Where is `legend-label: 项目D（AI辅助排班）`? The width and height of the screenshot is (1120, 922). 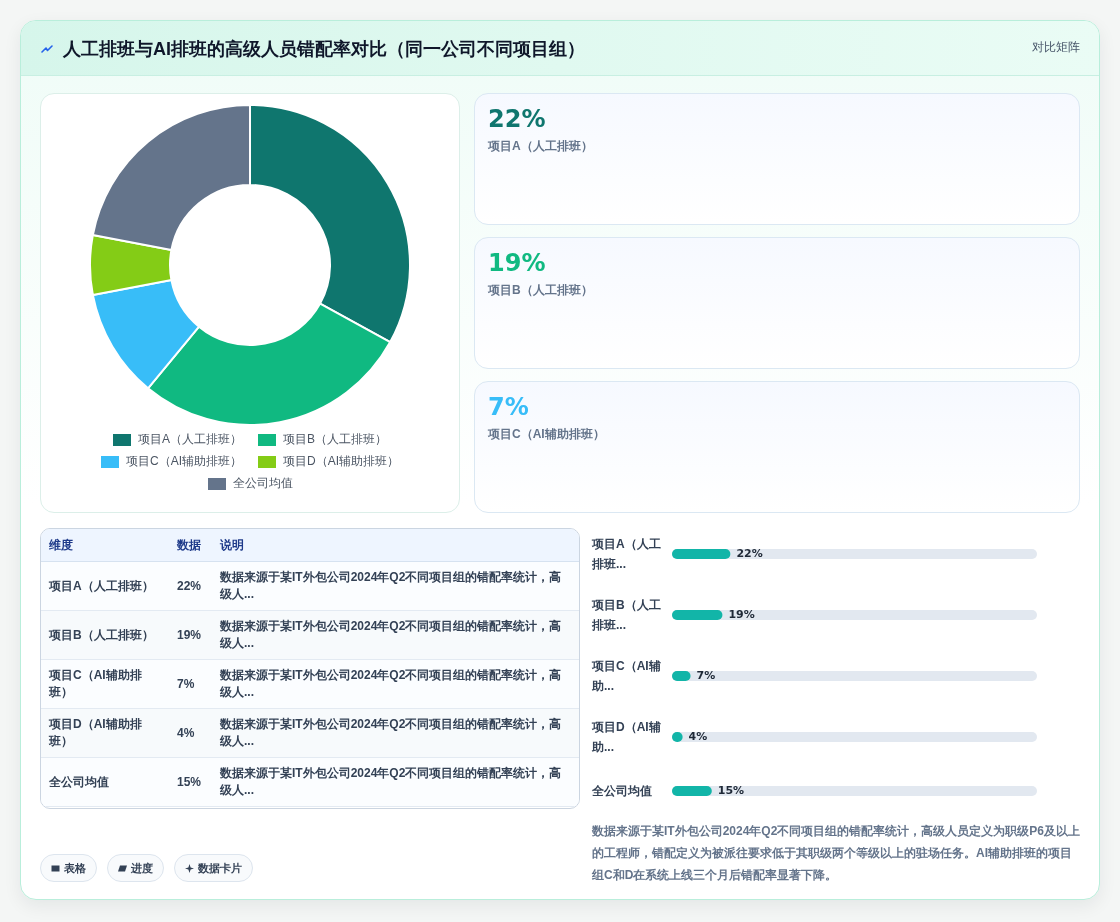
legend-label: 项目D（AI辅助排班） is located at coordinates (341, 461).